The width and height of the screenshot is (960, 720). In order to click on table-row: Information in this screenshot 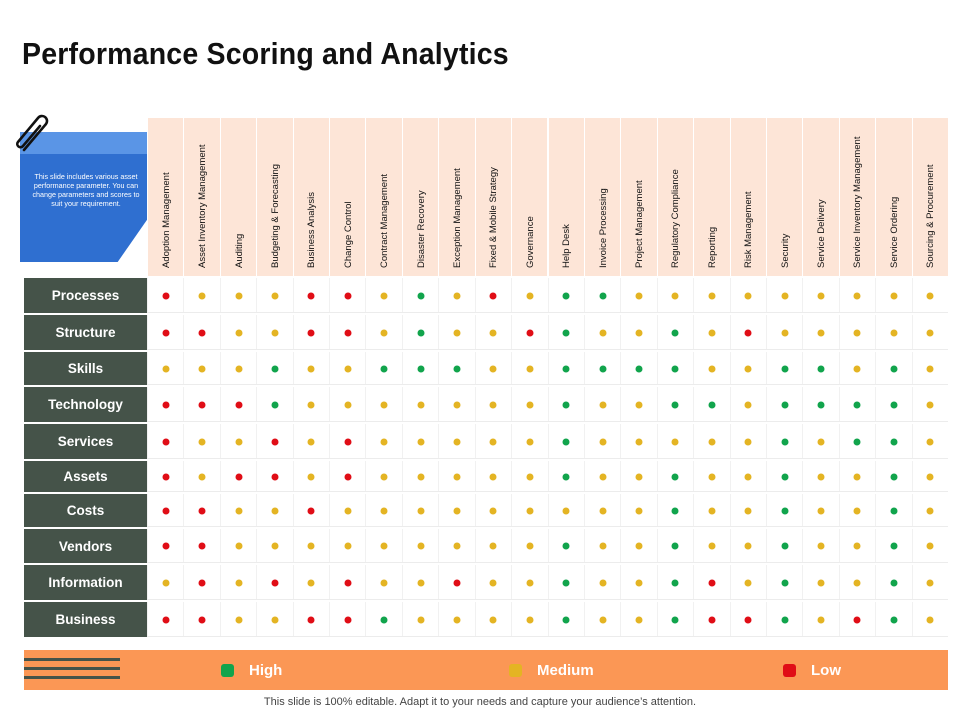, I will do `click(486, 582)`.